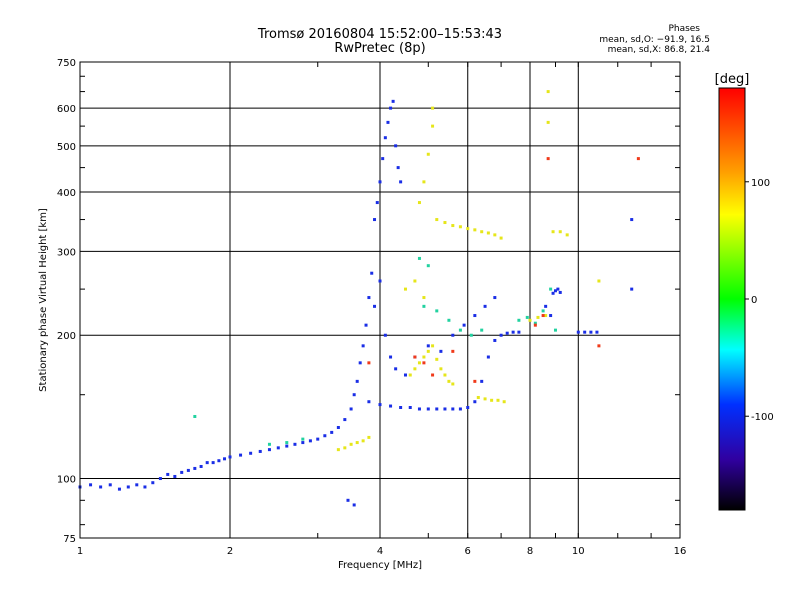 This screenshot has width=800, height=600. I want to click on y-tick-label: 300, so click(66, 252).